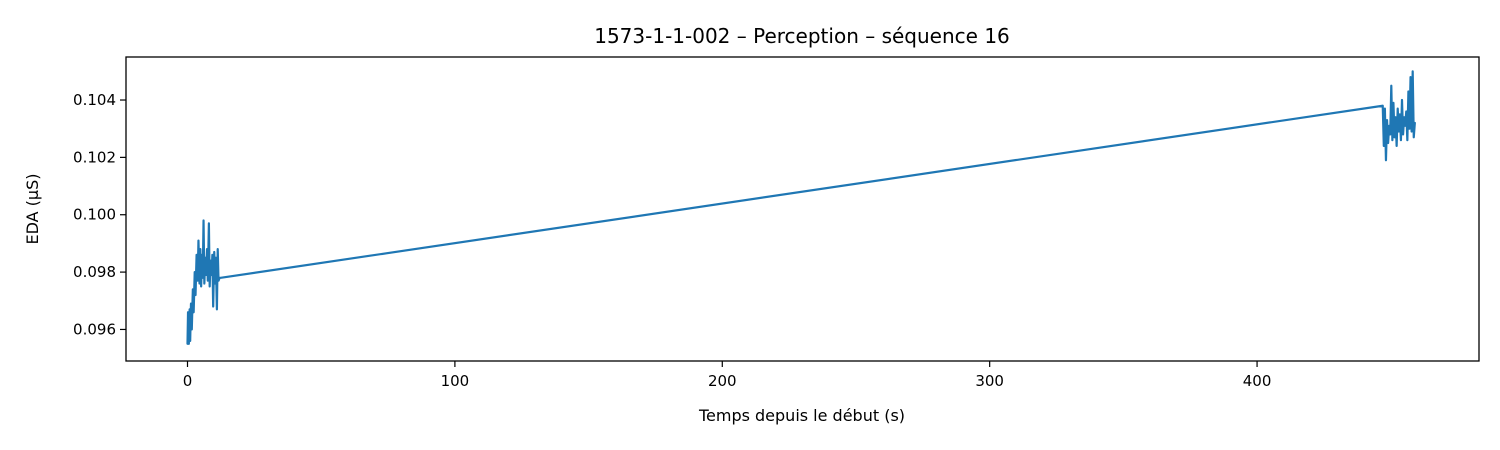  I want to click on y-axis: 0.096 0.098 0.100 0.102 0.104, so click(99, 214).